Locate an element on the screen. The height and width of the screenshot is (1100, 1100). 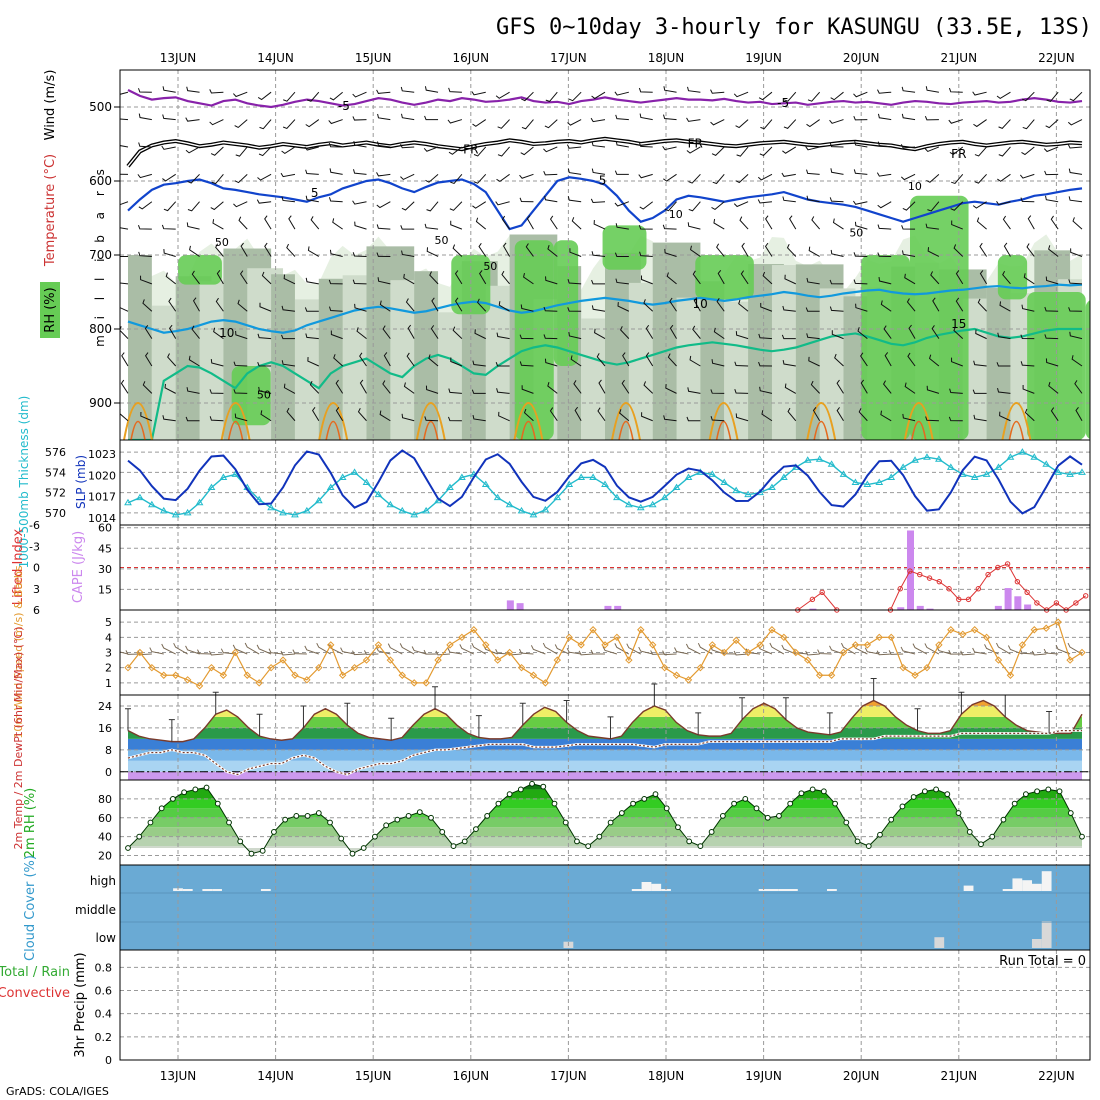
rh-band is located at coordinates (605, 813).